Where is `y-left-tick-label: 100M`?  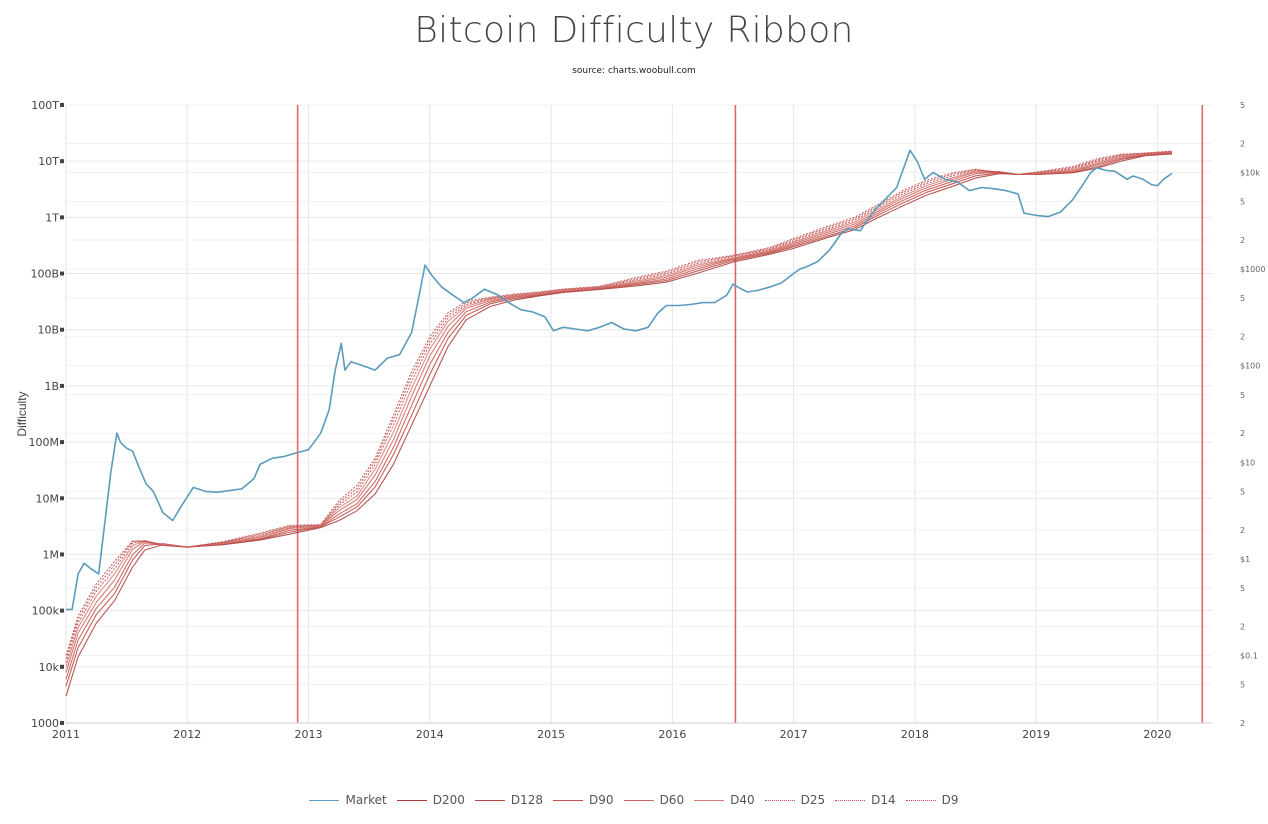 y-left-tick-label: 100M is located at coordinates (44, 442).